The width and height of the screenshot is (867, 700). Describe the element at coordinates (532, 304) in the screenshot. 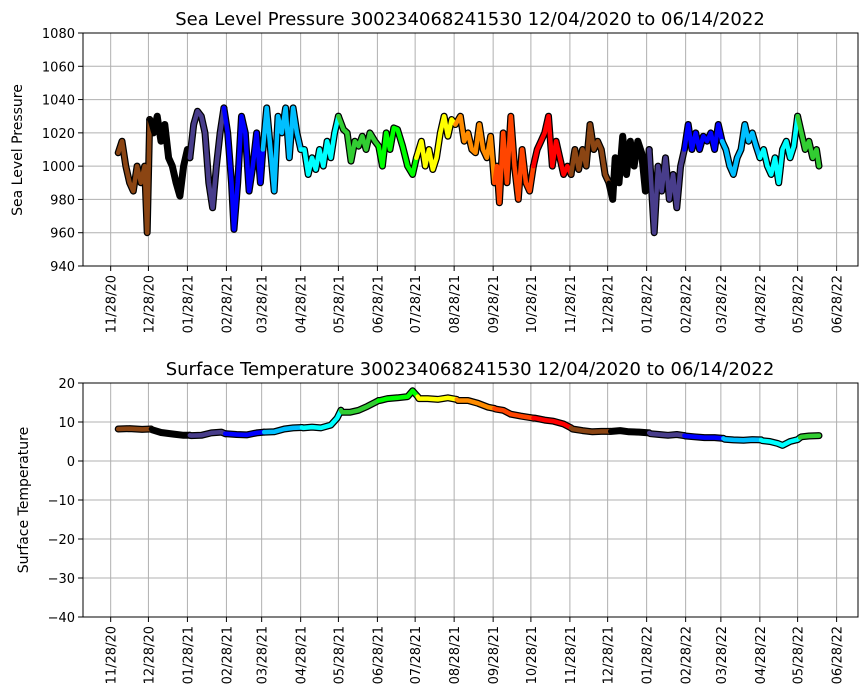

I see `pressure-x-tick-label: 10/28/21` at that location.